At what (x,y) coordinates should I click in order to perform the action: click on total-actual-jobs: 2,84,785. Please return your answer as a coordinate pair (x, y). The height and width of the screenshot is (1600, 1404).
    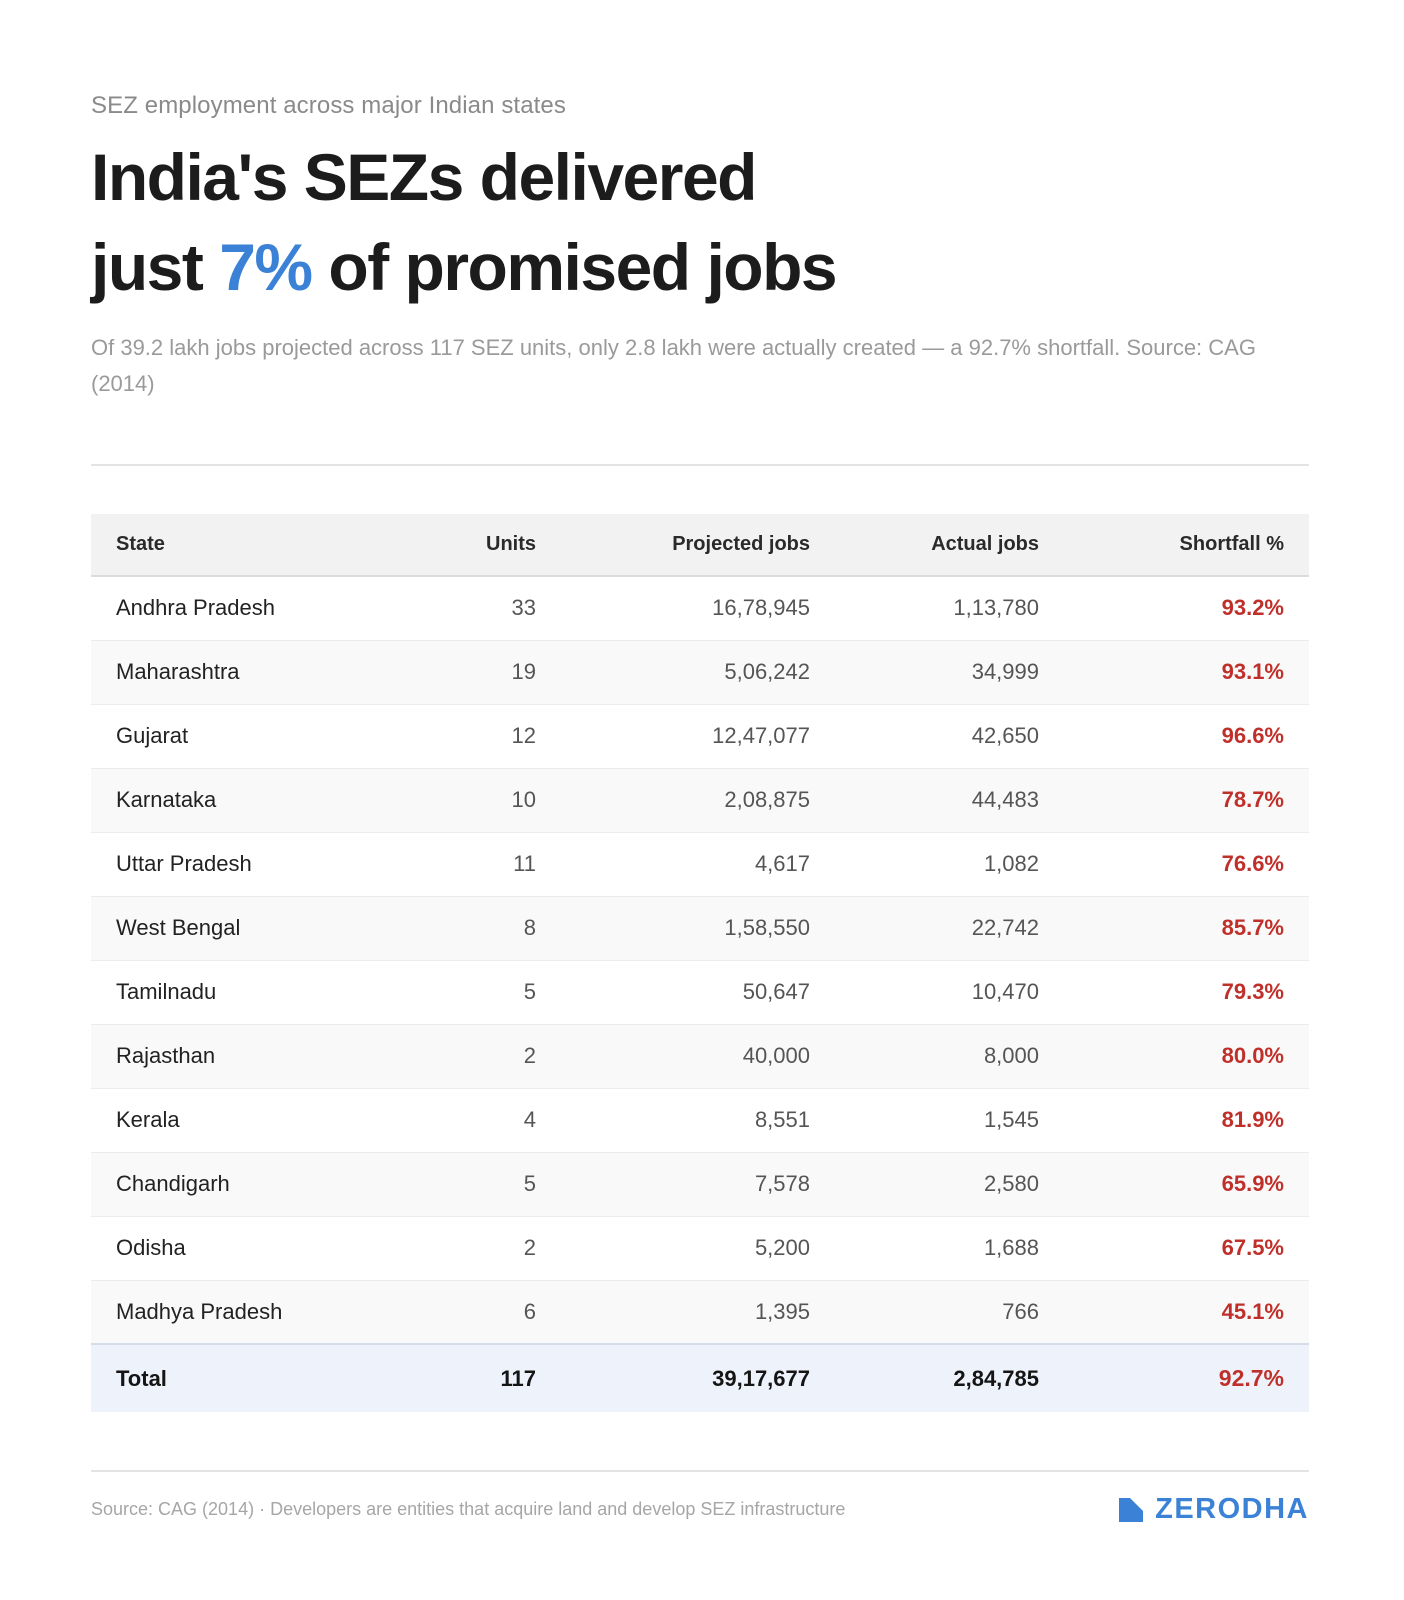
    Looking at the image, I should click on (996, 1378).